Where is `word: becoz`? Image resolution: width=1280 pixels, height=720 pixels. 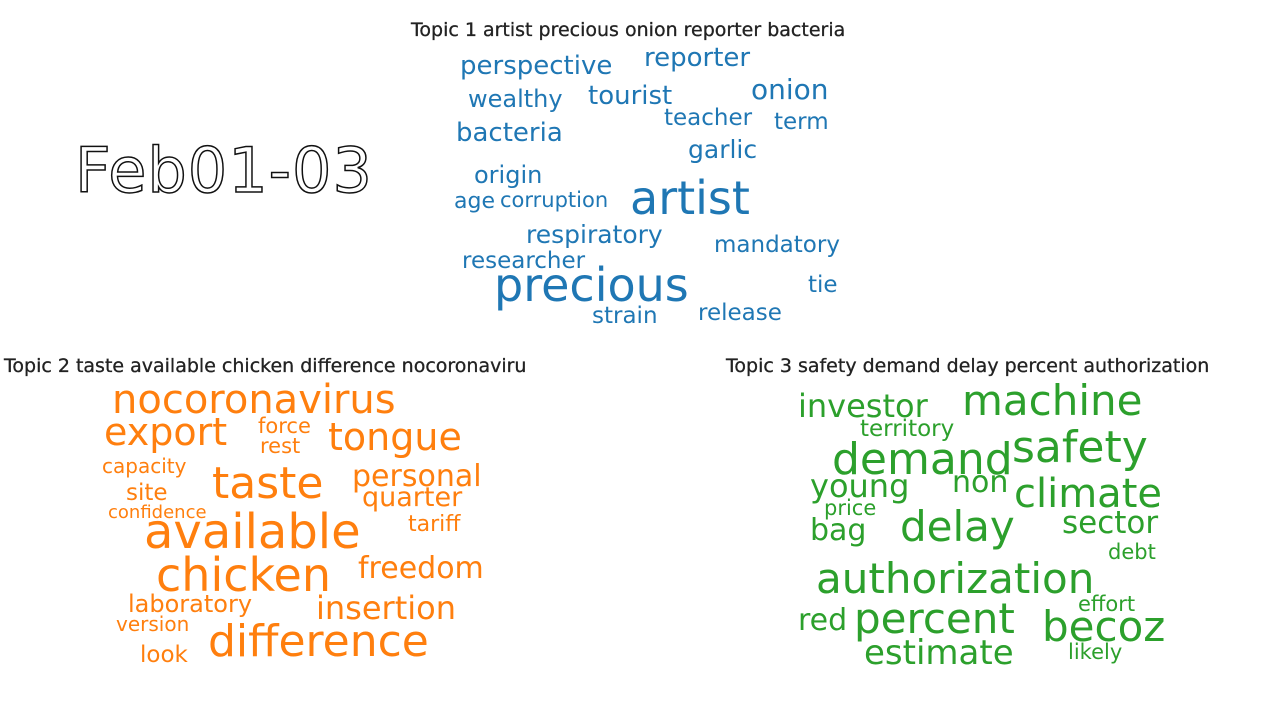 word: becoz is located at coordinates (1104, 626).